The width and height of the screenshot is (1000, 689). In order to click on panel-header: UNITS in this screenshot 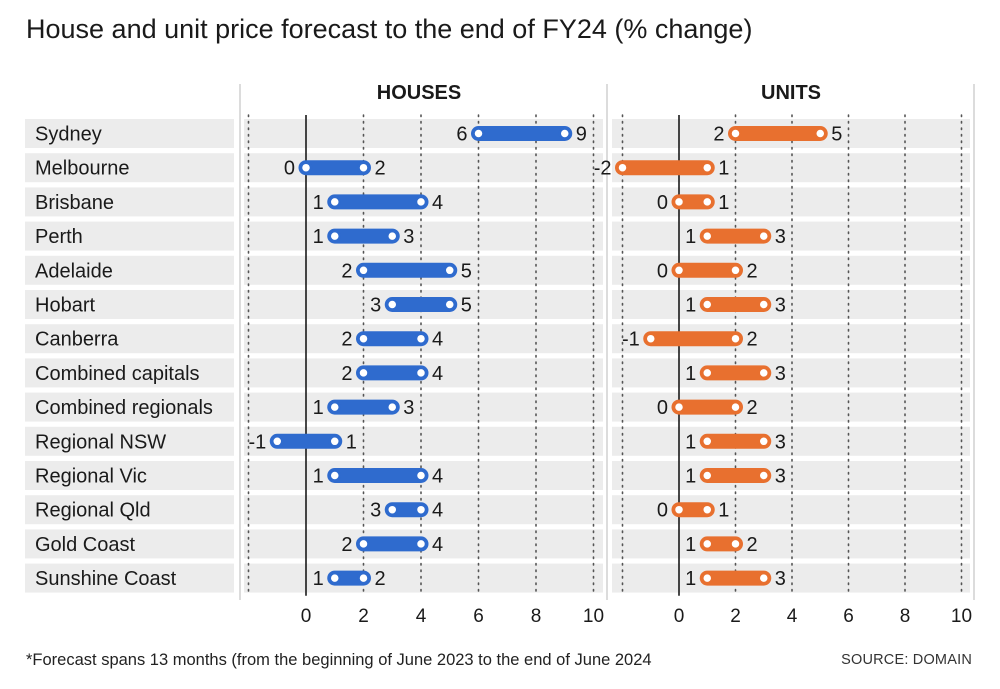, I will do `click(791, 93)`.